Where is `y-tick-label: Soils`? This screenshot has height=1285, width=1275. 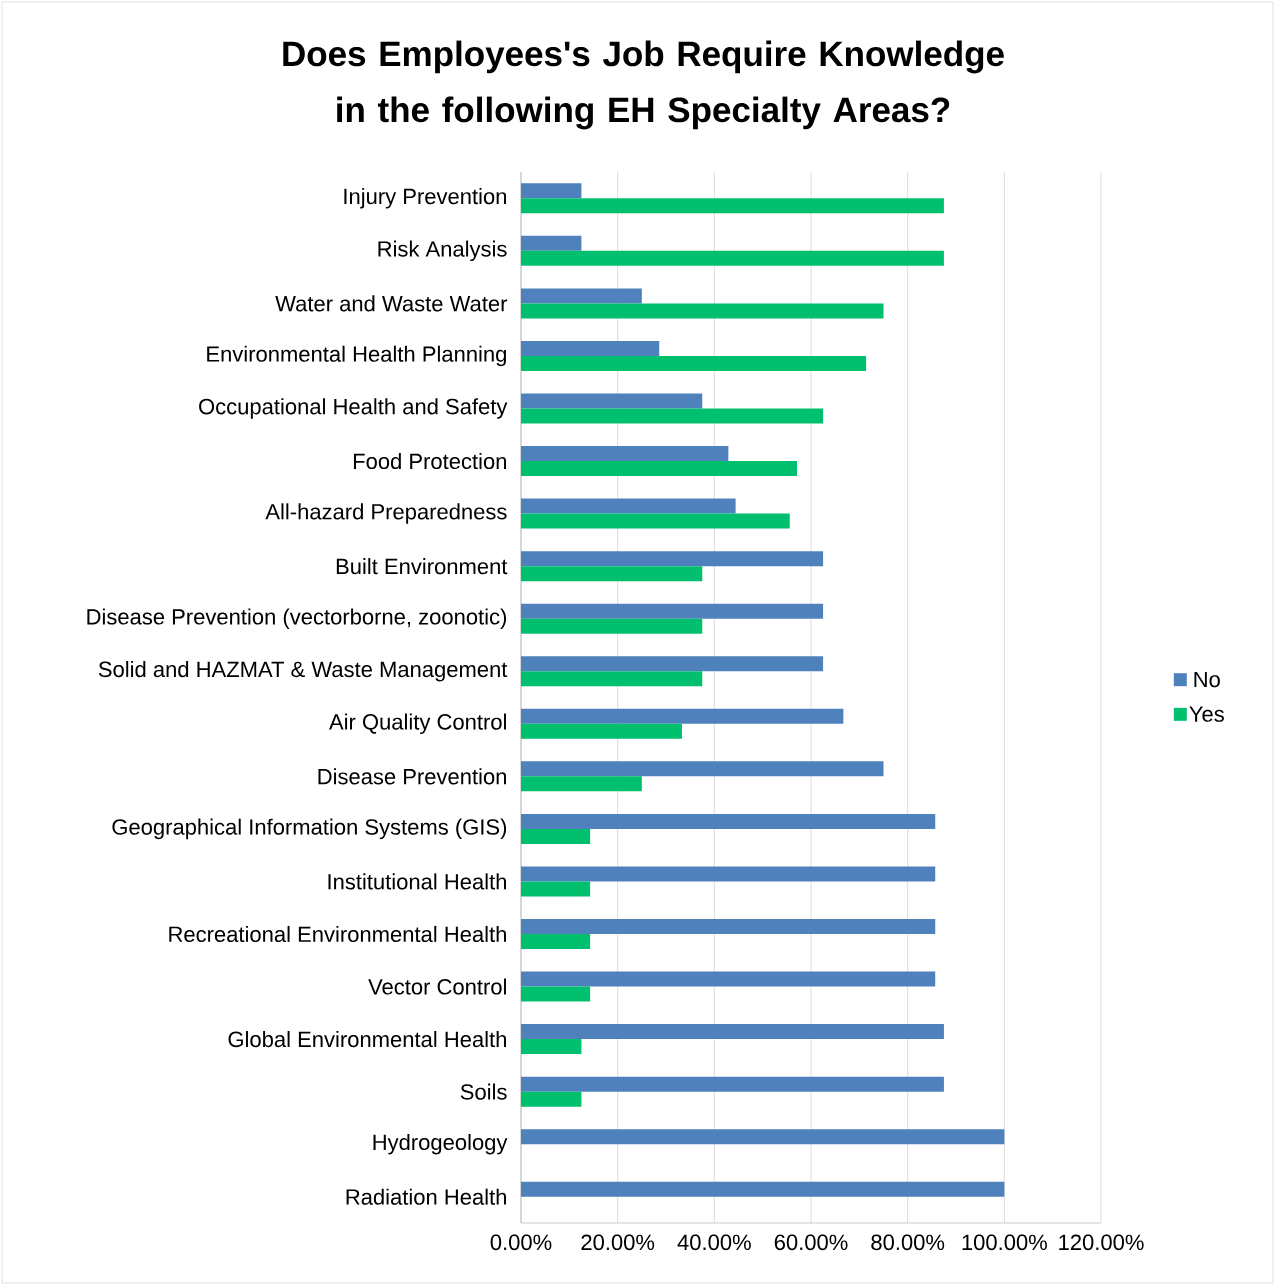
y-tick-label: Soils is located at coordinates (483, 1091).